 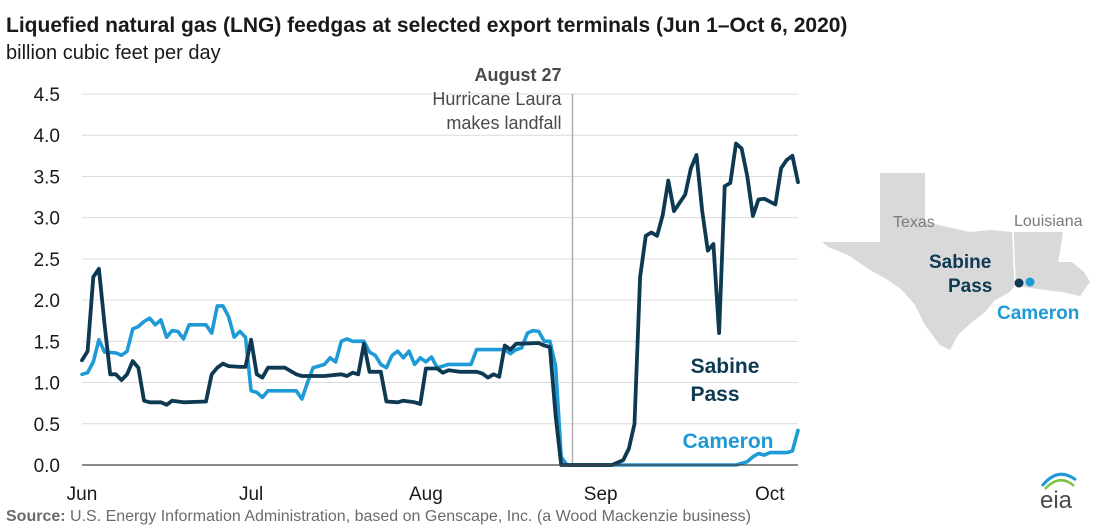 I want to click on cameron-series-label: Cameron, so click(x=727, y=441).